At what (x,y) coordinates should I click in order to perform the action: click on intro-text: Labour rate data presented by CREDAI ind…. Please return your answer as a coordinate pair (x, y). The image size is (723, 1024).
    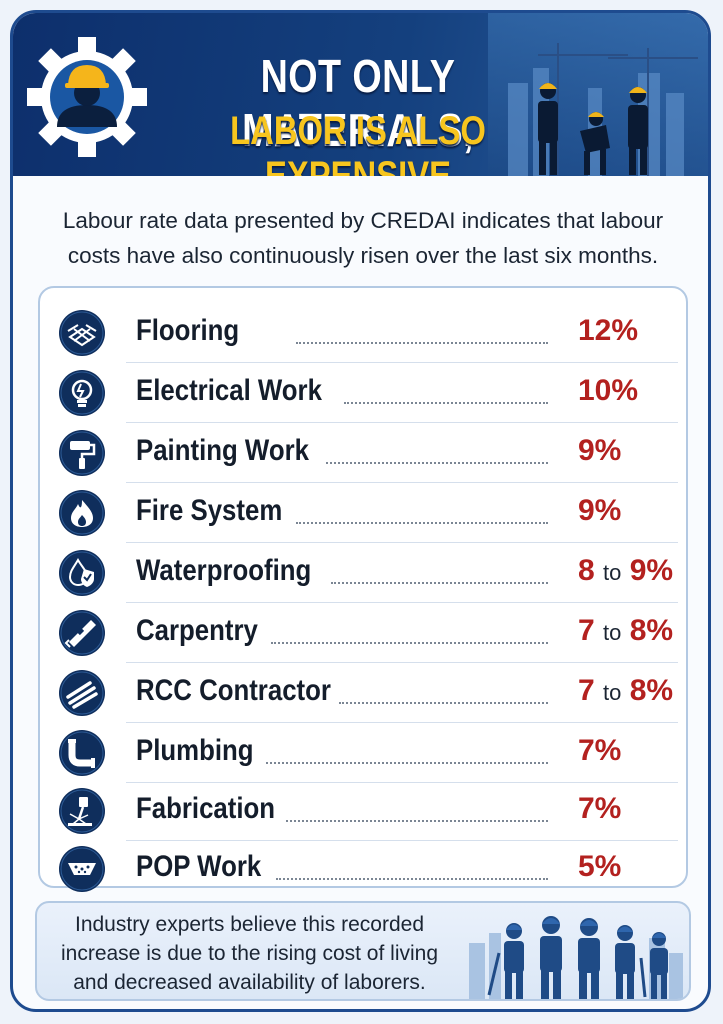
    Looking at the image, I should click on (363, 238).